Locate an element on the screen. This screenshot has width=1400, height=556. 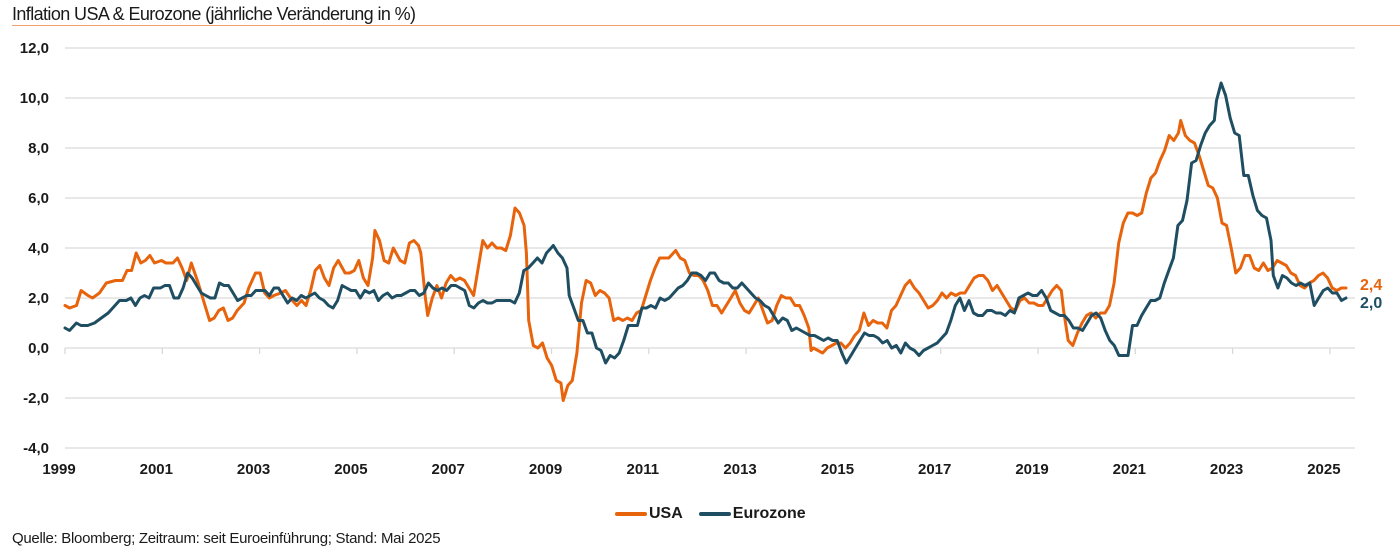
x-tick-label: 2005 is located at coordinates (350, 469).